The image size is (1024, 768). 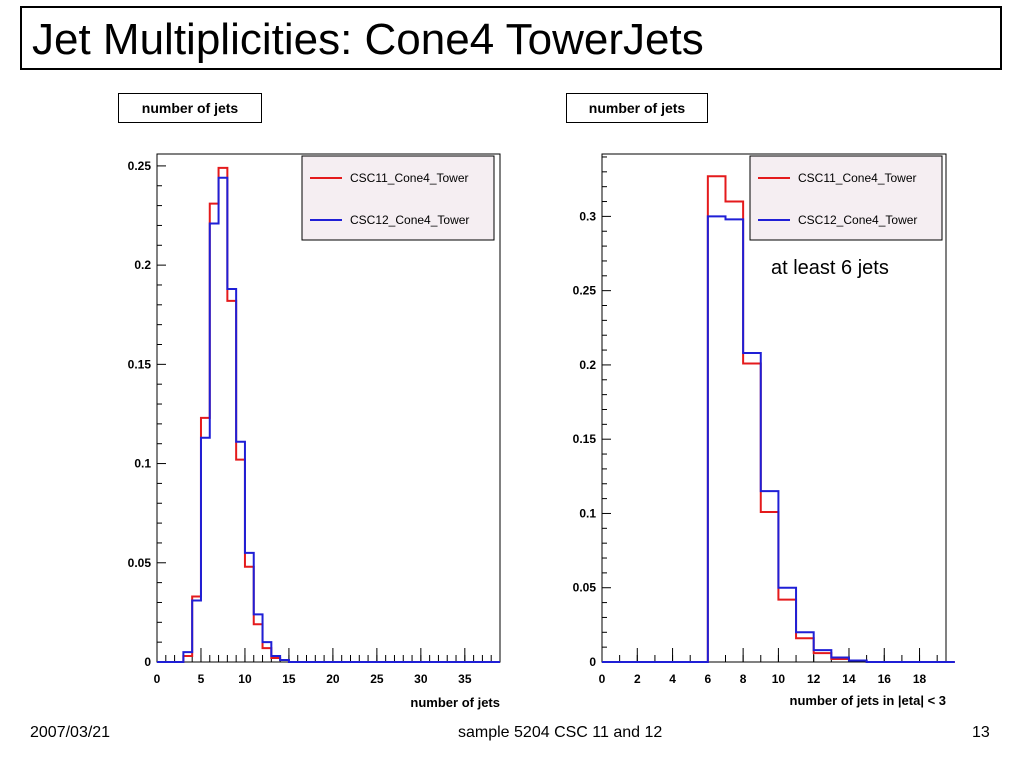 What do you see at coordinates (70, 732) in the screenshot?
I see `footer-date: 2007/03/21` at bounding box center [70, 732].